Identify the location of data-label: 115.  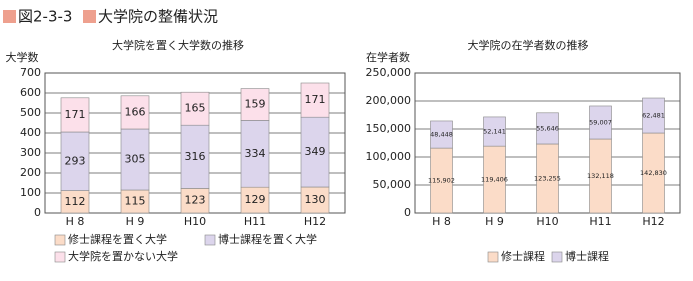
(135, 201).